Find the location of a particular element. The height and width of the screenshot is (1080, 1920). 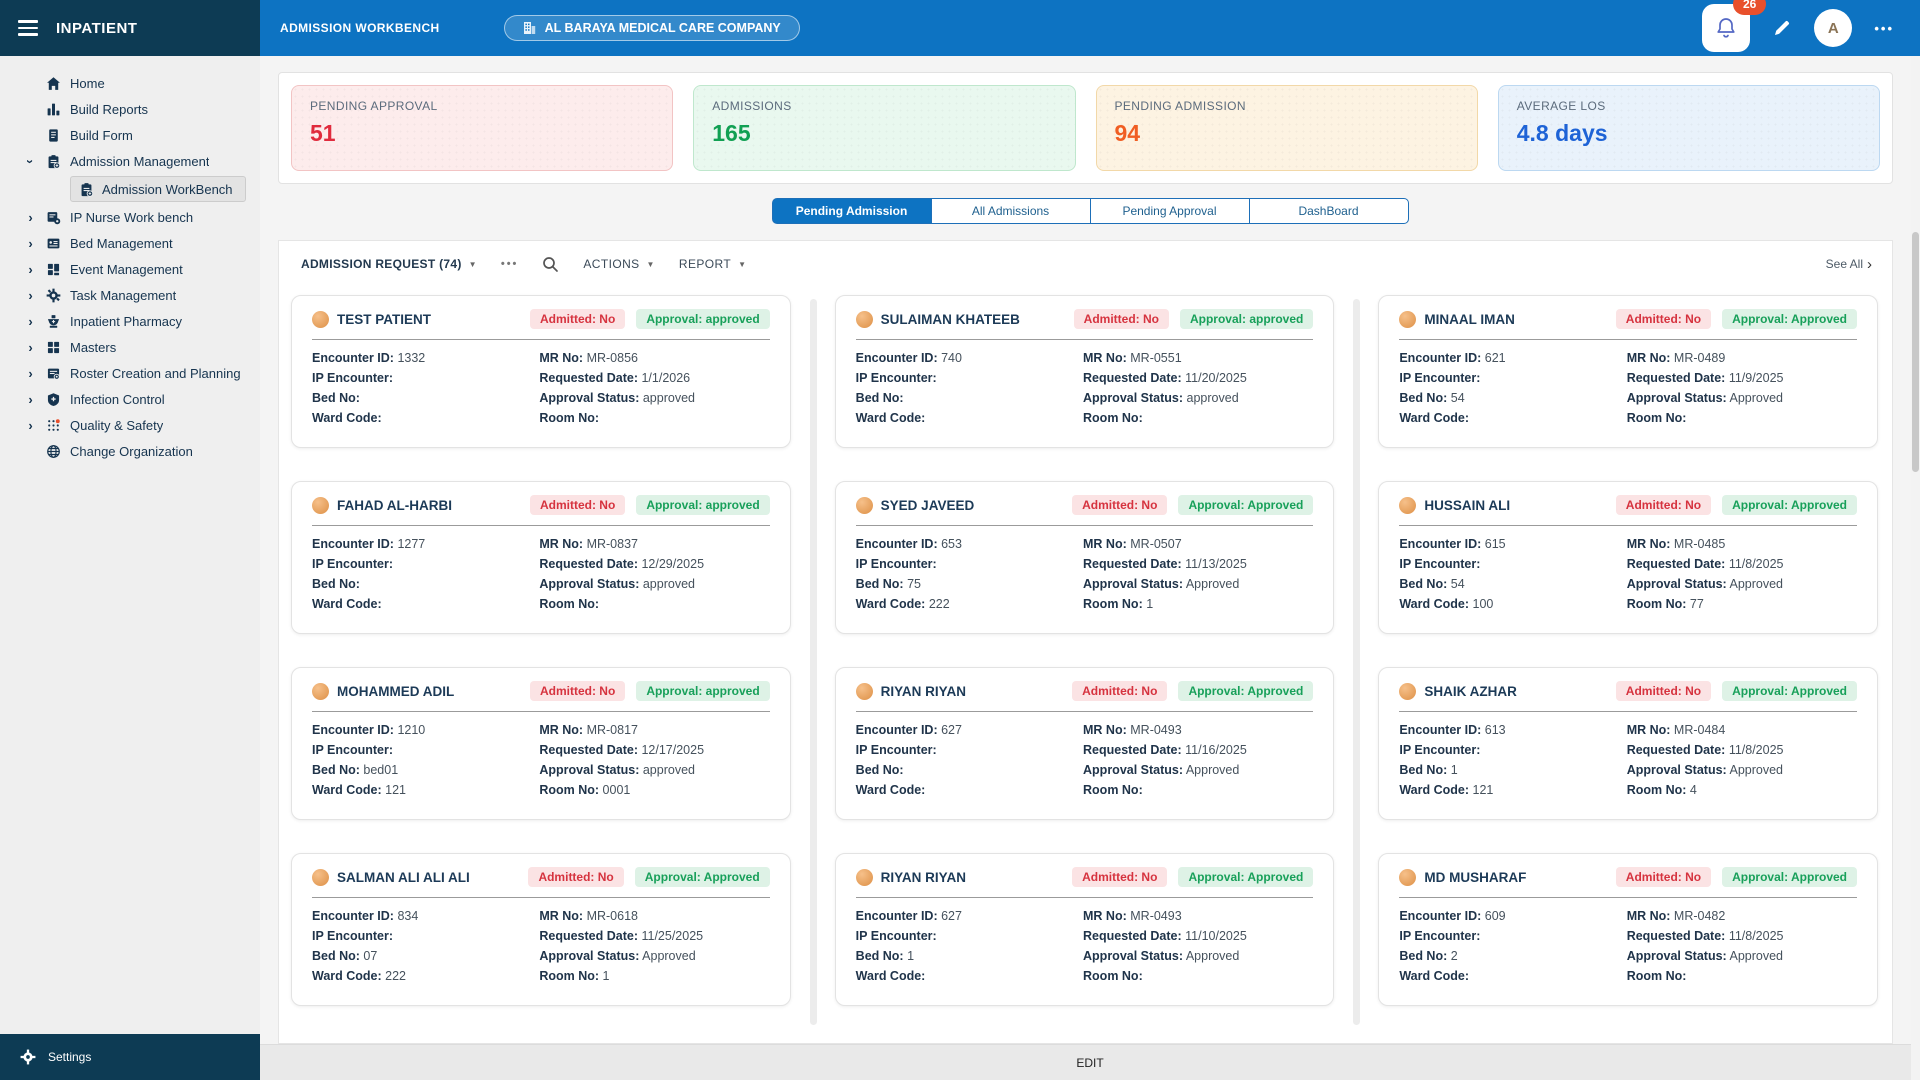

field-mr-no: MR No: MR-0482 is located at coordinates (1742, 916).